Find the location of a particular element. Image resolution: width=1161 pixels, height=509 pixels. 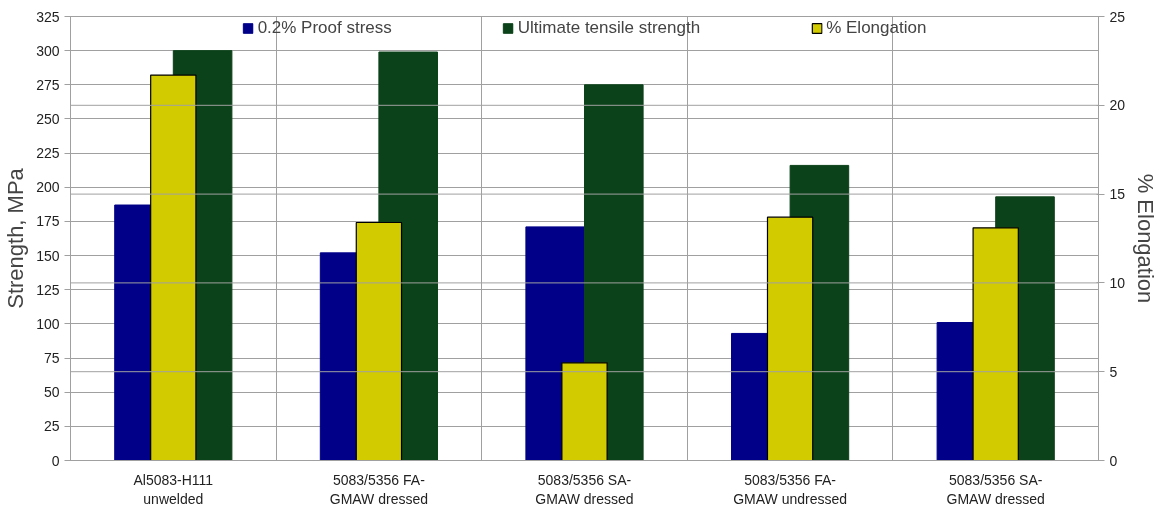

y-tick-label: 0 is located at coordinates (55, 460).